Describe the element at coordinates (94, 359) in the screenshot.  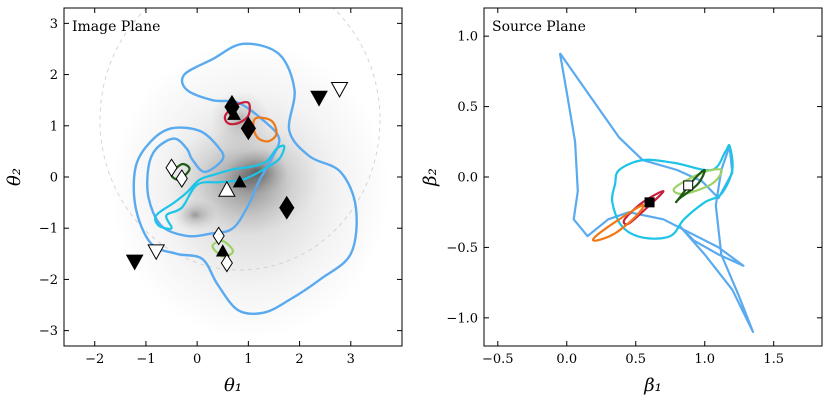
I see `x-tick-label: −2` at that location.